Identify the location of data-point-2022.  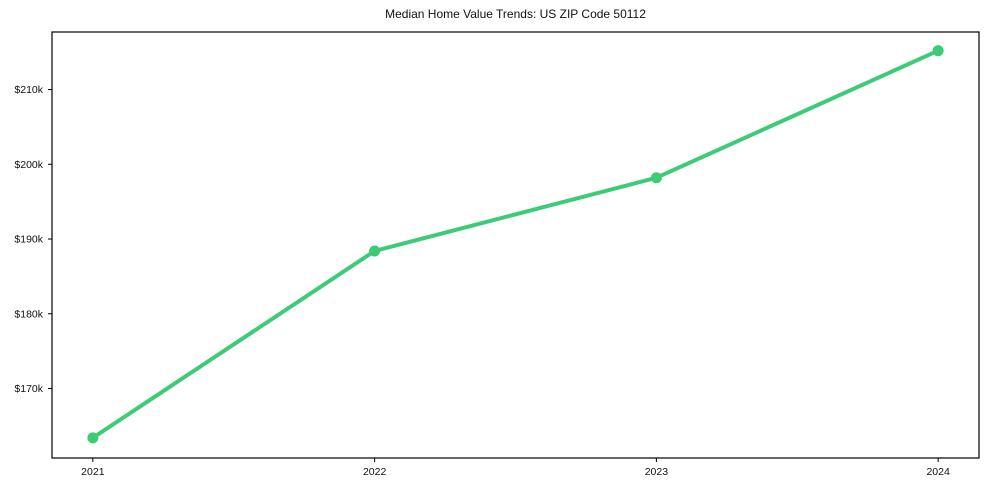
(375, 251).